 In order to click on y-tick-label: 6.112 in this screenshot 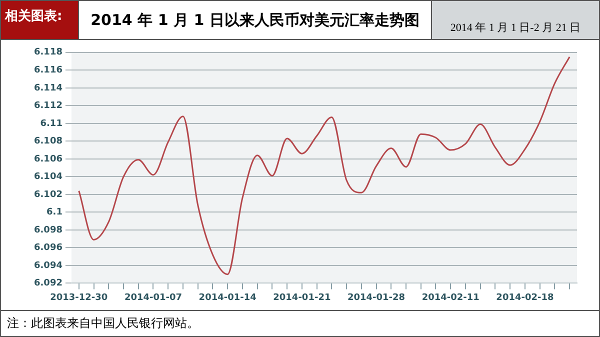, I will do `click(48, 106)`.